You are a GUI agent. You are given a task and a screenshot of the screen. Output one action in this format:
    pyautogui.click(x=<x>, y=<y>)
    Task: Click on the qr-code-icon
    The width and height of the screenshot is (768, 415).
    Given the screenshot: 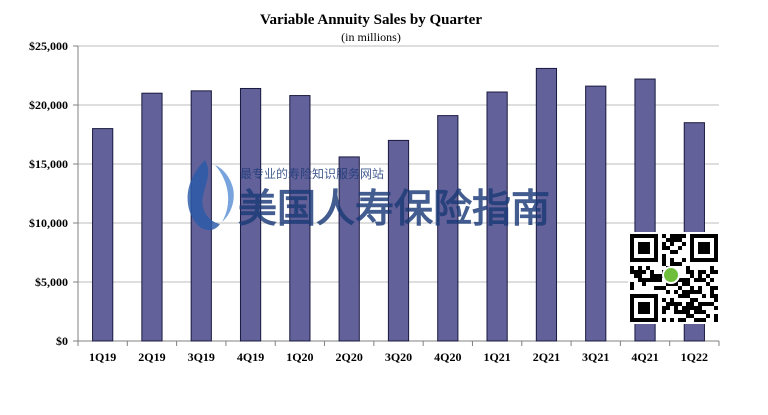 What is the action you would take?
    pyautogui.click(x=674, y=278)
    